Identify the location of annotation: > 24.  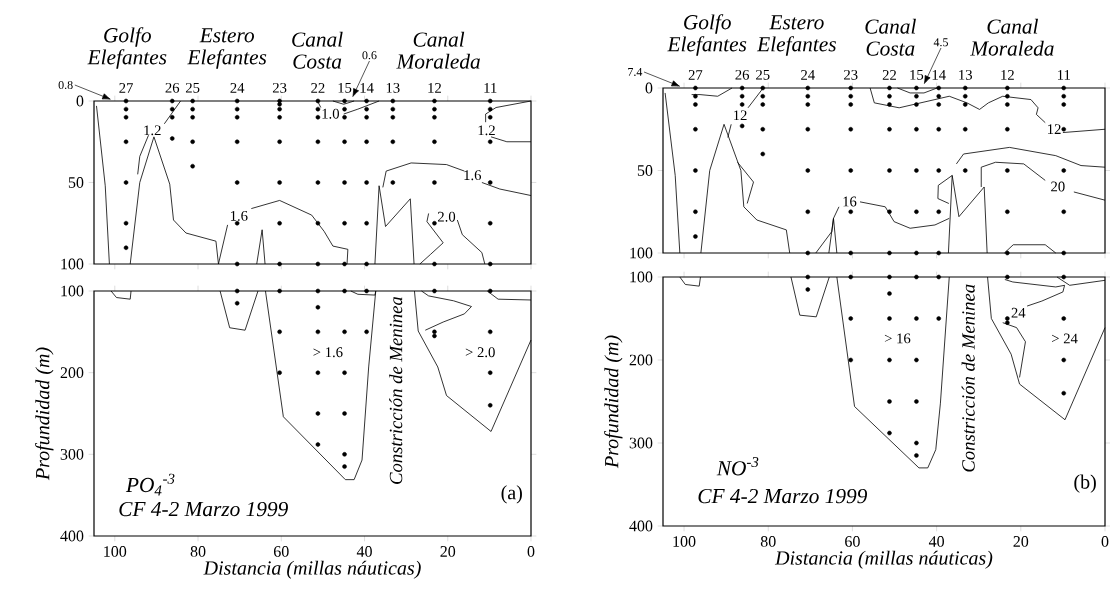
(1065, 338).